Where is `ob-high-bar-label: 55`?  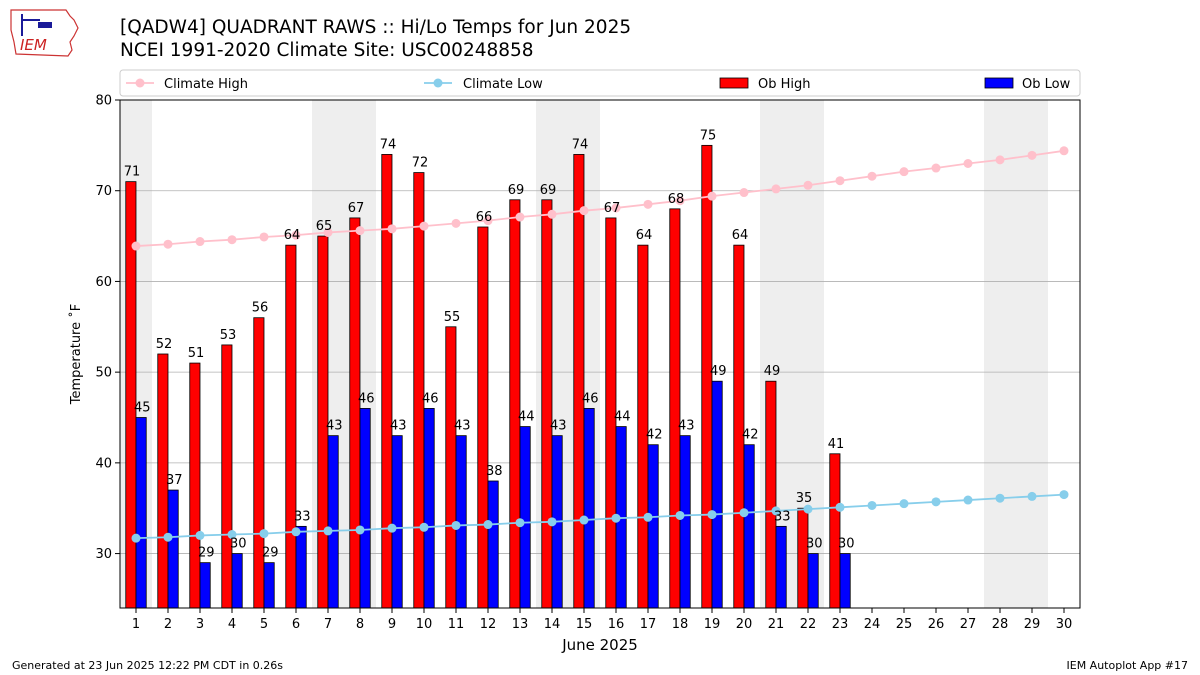 ob-high-bar-label: 55 is located at coordinates (452, 317).